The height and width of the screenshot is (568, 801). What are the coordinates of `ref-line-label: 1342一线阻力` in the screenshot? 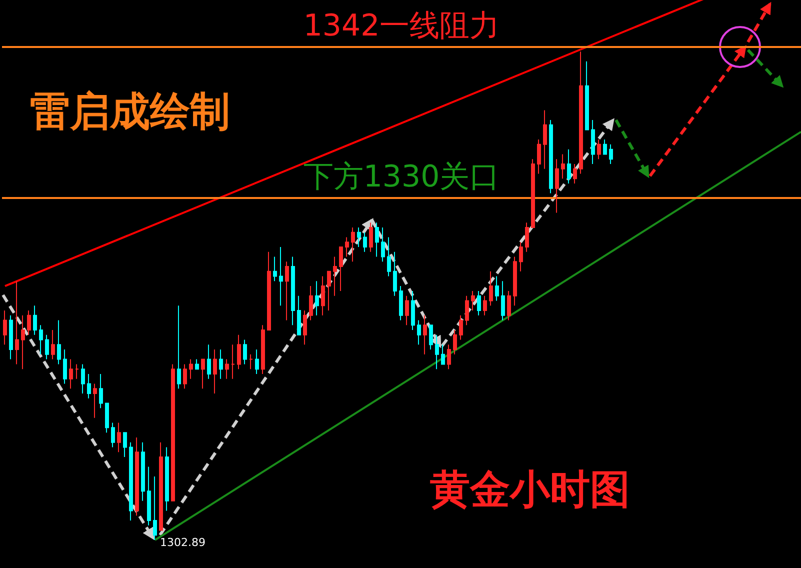 It's located at (401, 26).